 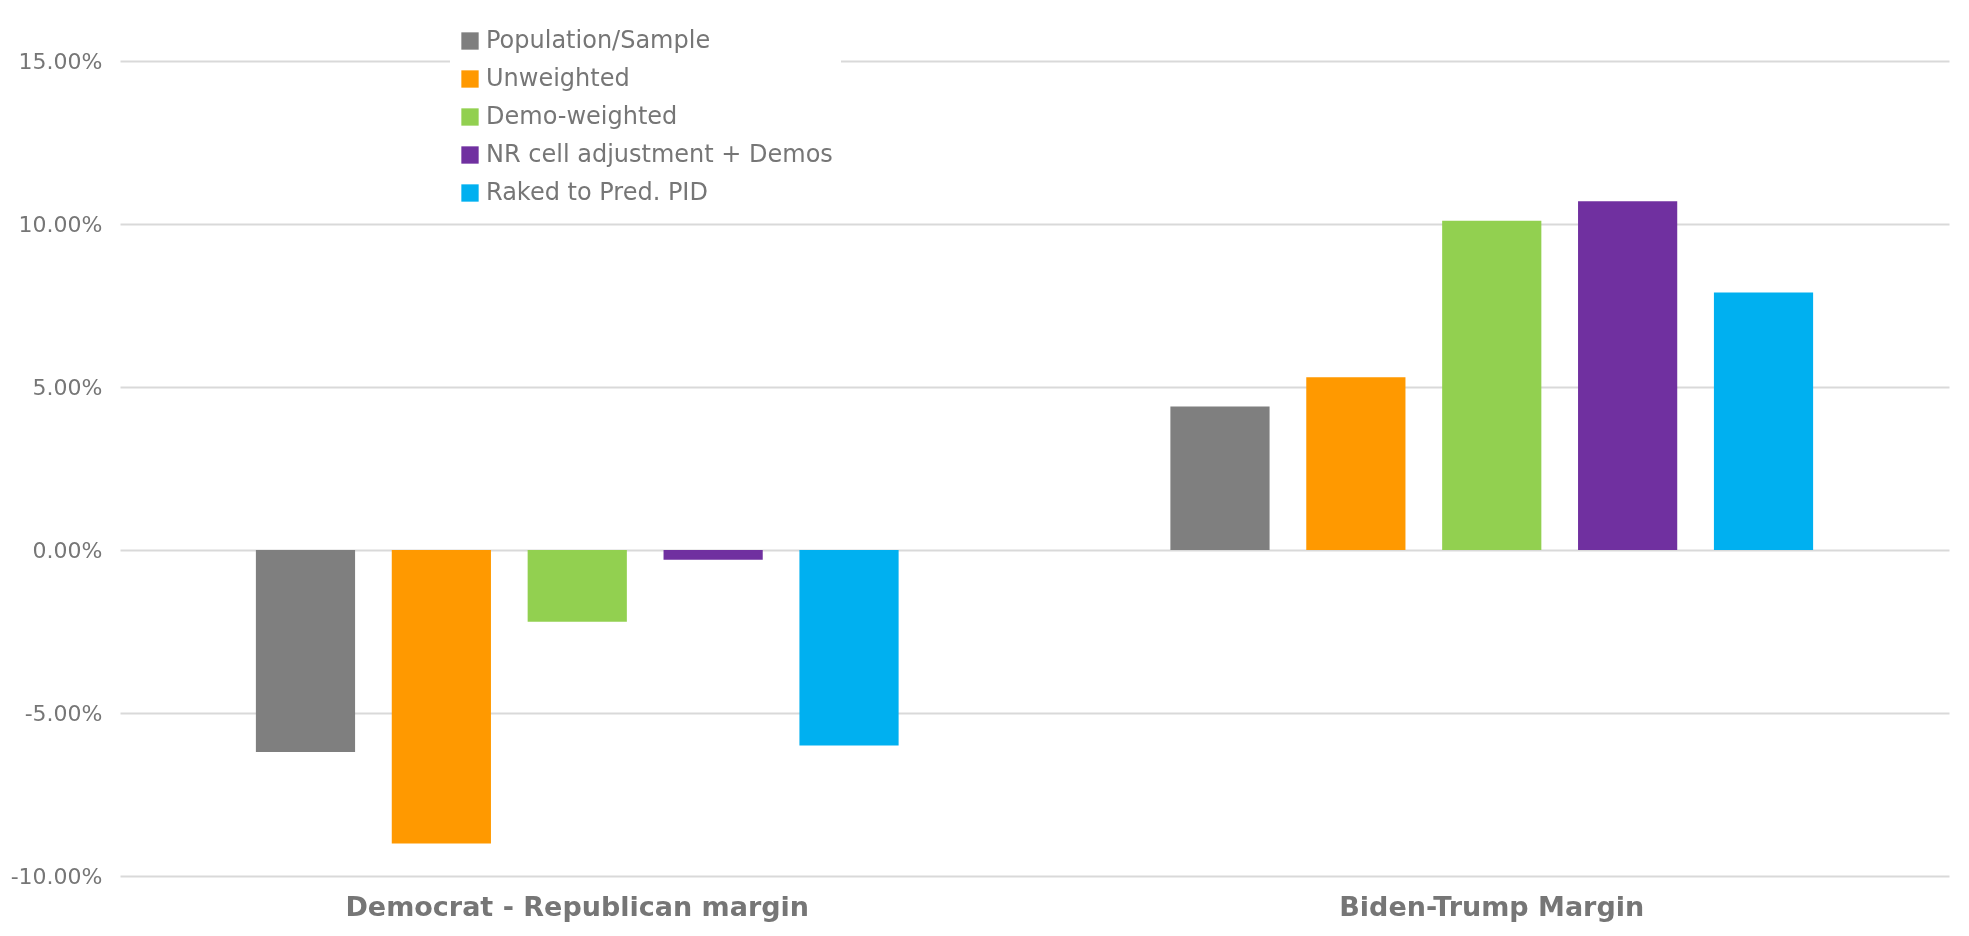 I want to click on legend-label: Unweighted, so click(x=558, y=78).